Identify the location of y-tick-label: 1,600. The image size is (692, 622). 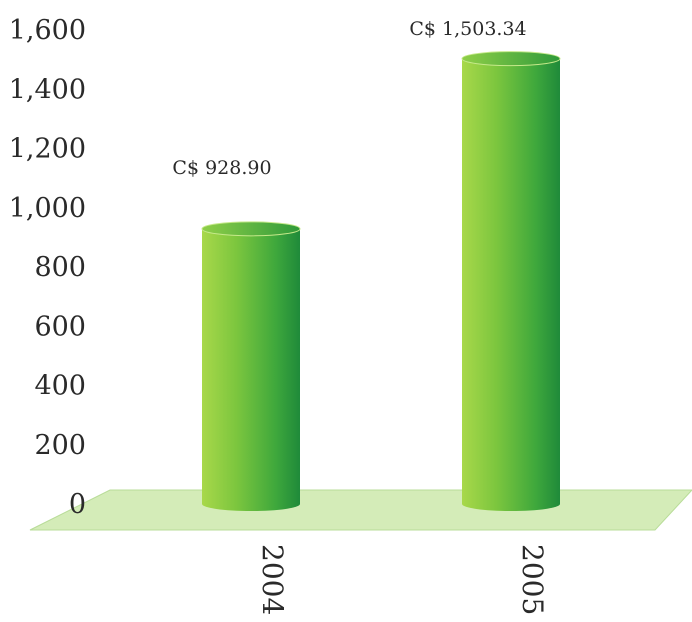
(47, 30).